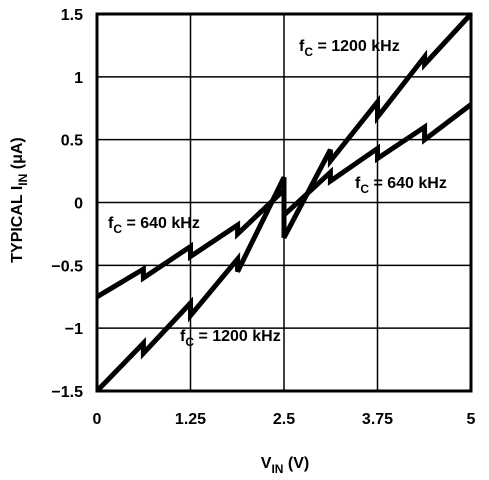  Describe the element at coordinates (401, 185) in the screenshot. I see `series-label-640khz-right: fC = 640 kHz` at that location.